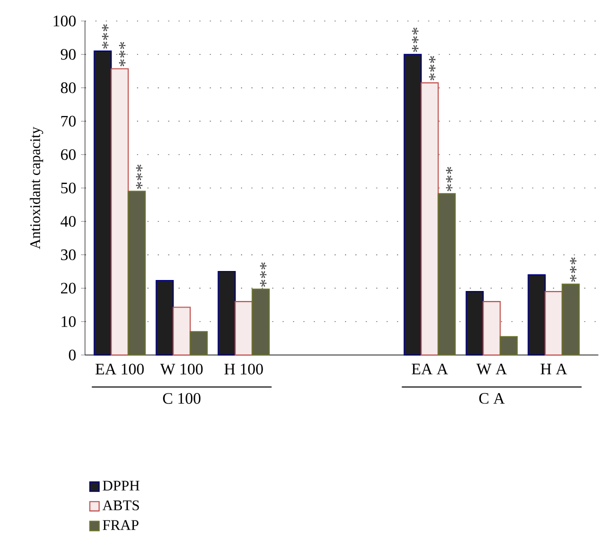 The height and width of the screenshot is (537, 602). Describe the element at coordinates (68, 188) in the screenshot. I see `y-tick-label: 50` at that location.